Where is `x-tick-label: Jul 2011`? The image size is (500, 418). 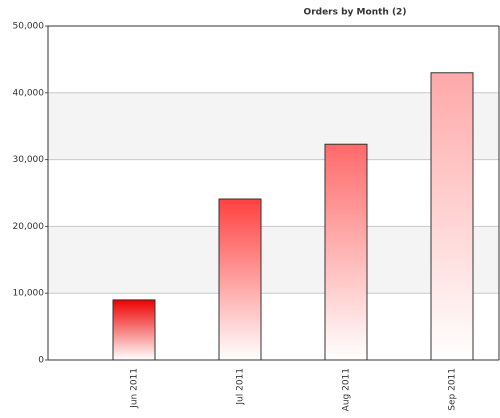 x-tick-label: Jul 2011 is located at coordinates (241, 387).